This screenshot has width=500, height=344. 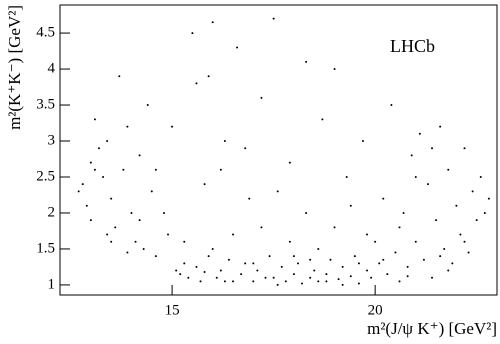 What do you see at coordinates (45, 33) in the screenshot?
I see `y-tick-label: 4.5` at bounding box center [45, 33].